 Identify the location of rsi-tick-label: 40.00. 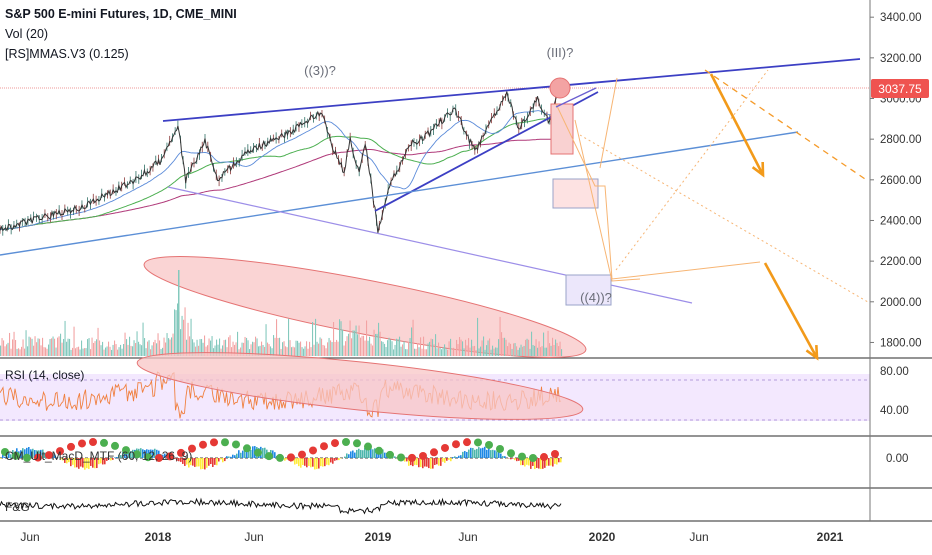
(894, 411).